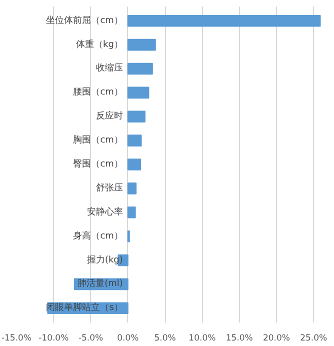 This screenshot has width=334, height=346. What do you see at coordinates (100, 284) in the screenshot?
I see `y-tick-label: 肺活量(ml)` at bounding box center [100, 284].